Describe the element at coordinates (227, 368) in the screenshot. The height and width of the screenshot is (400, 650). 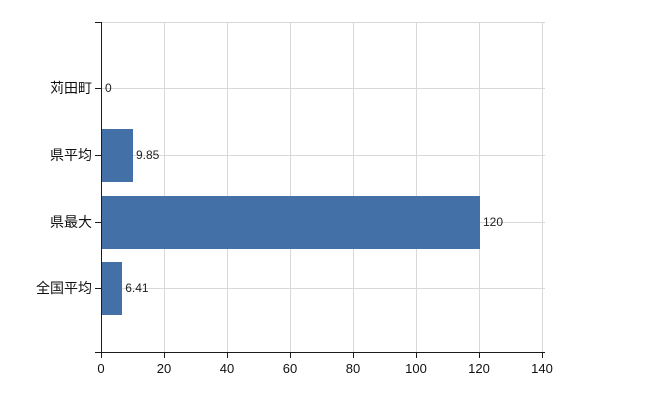
I see `x-tick-label-40: 40` at that location.